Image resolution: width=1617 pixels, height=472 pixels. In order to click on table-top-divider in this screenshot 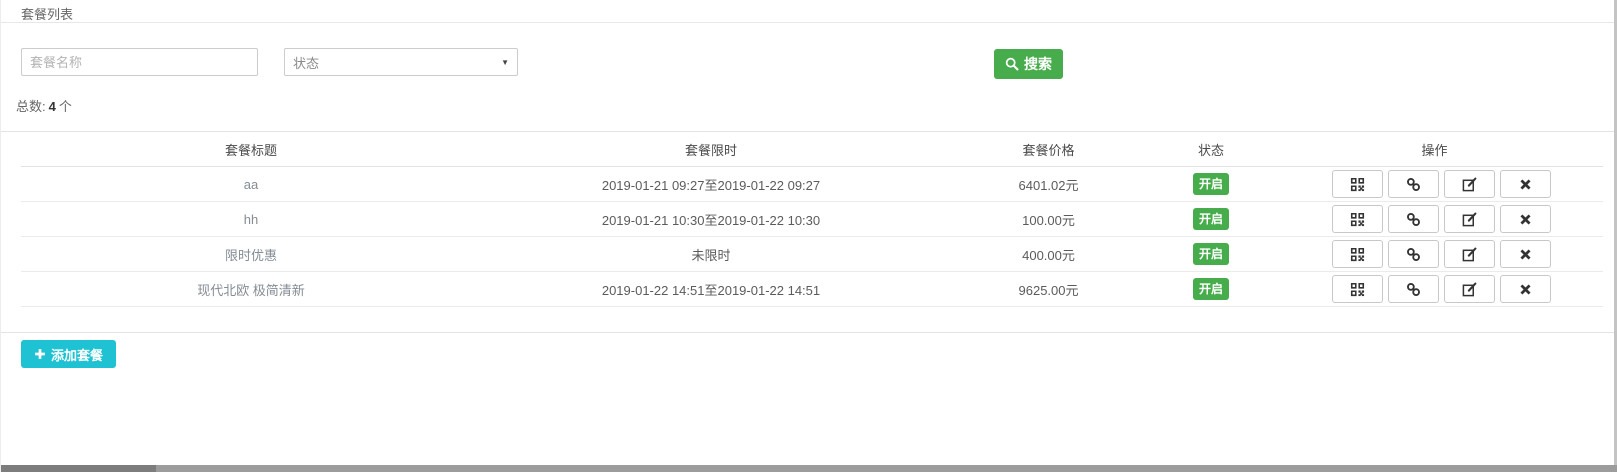, I will do `click(807, 131)`.